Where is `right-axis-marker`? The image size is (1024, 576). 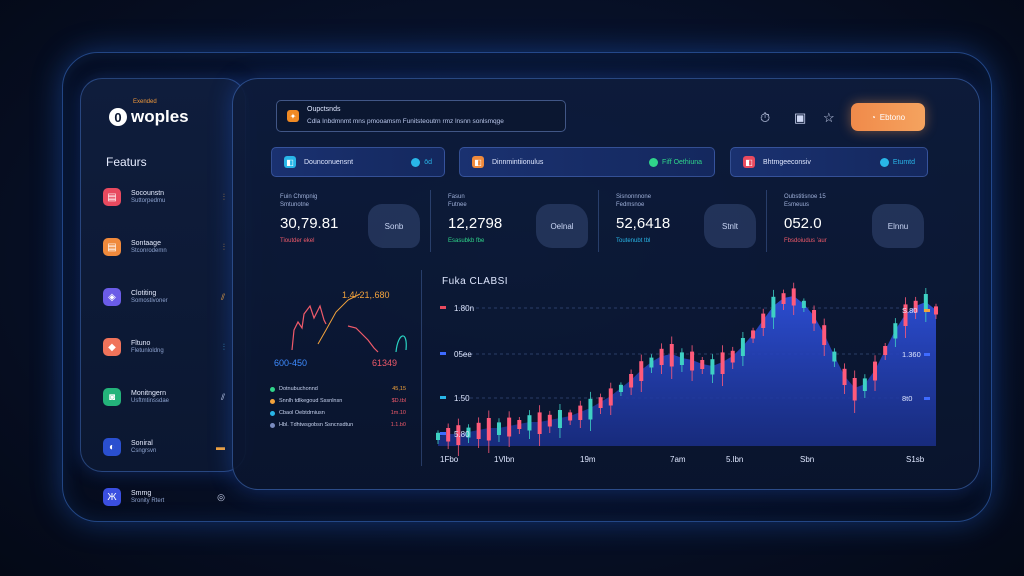 right-axis-marker is located at coordinates (927, 310).